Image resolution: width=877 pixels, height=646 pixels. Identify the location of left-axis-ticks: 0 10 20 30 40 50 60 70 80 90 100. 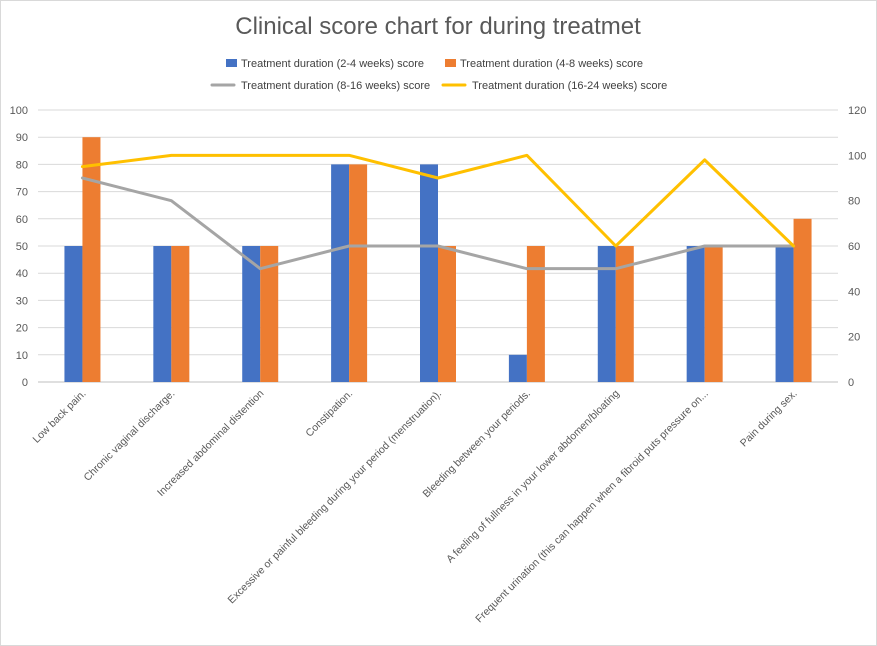
(19, 247).